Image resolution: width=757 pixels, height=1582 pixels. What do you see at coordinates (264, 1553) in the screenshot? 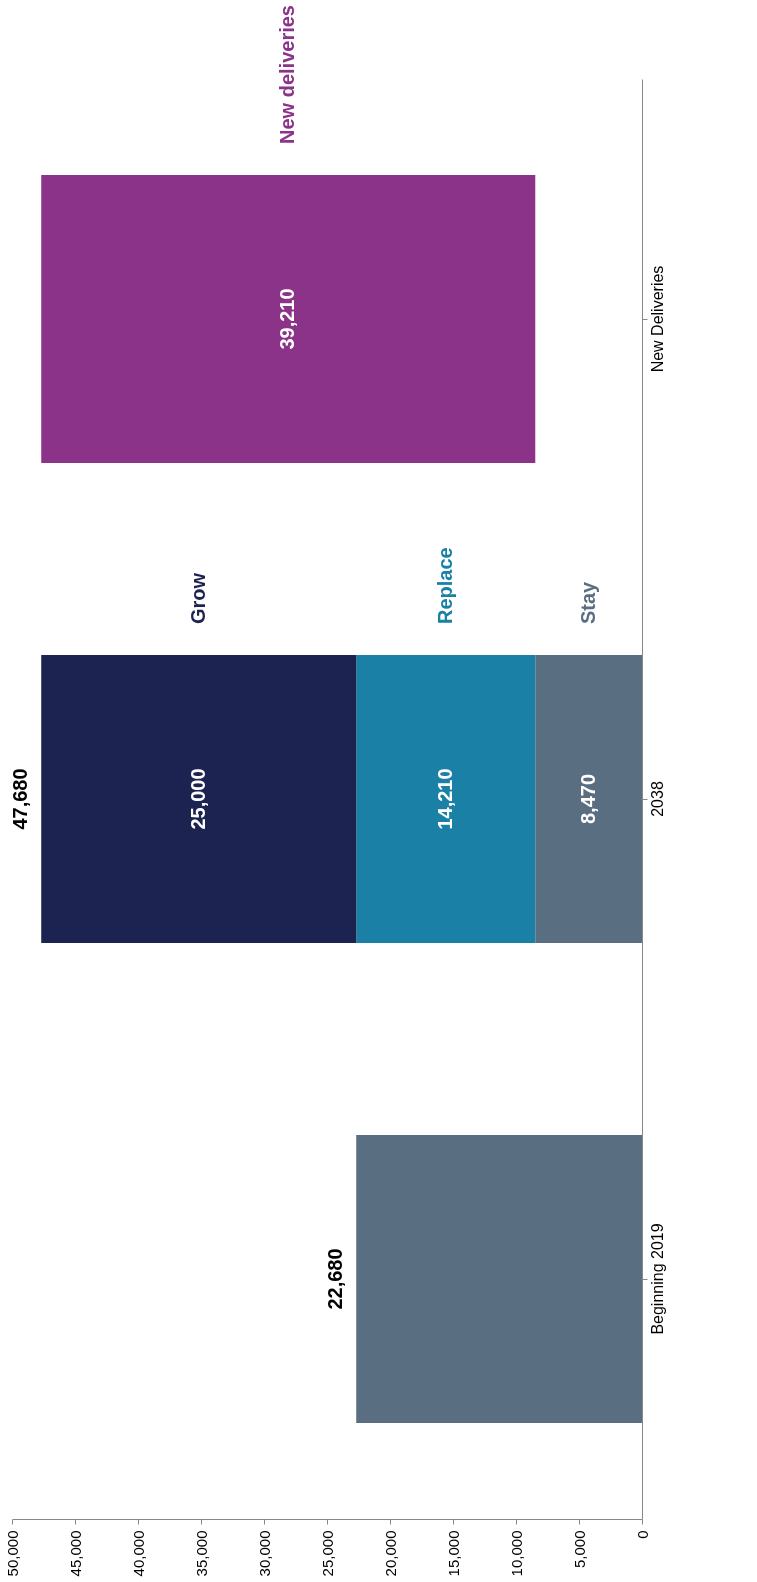
I see `x-tick-label: 30,000` at bounding box center [264, 1553].